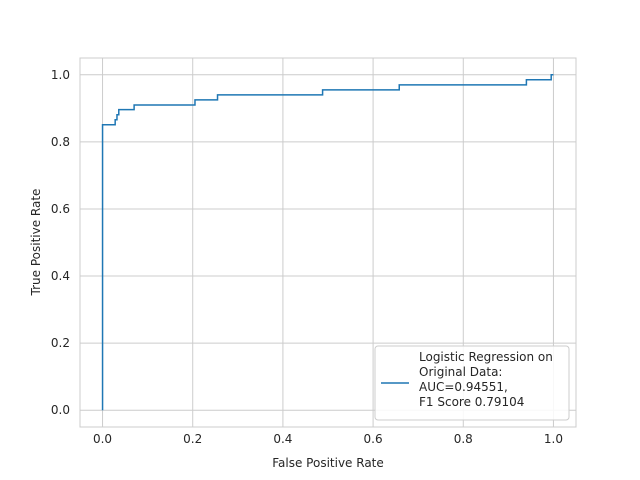  What do you see at coordinates (328, 463) in the screenshot?
I see `x-axis-label: False Positive Rate` at bounding box center [328, 463].